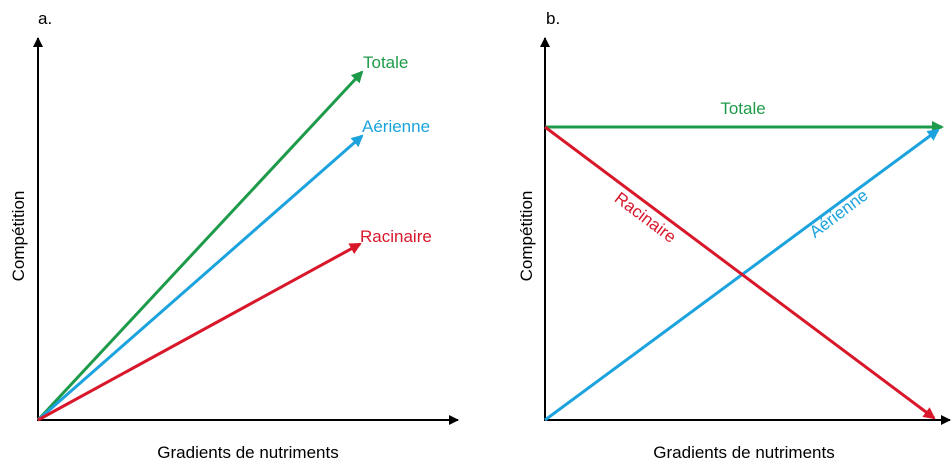  I want to click on arrow-racinaire, so click(199, 332).